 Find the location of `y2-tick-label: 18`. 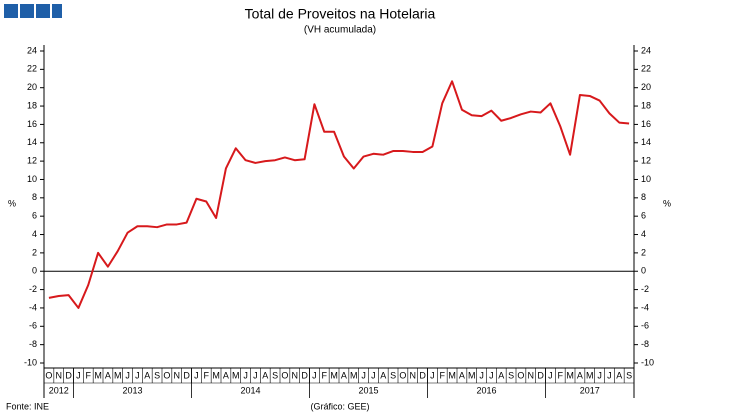

y2-tick-label: 18 is located at coordinates (646, 105).